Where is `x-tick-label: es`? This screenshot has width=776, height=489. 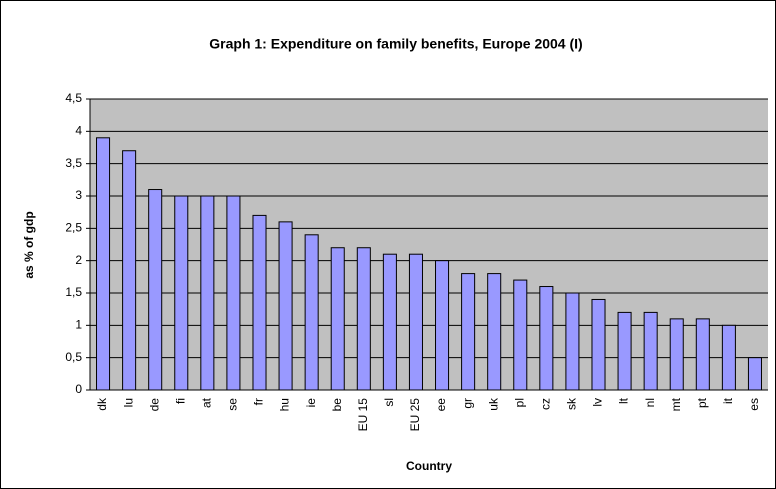 x-tick-label: es is located at coordinates (754, 404).